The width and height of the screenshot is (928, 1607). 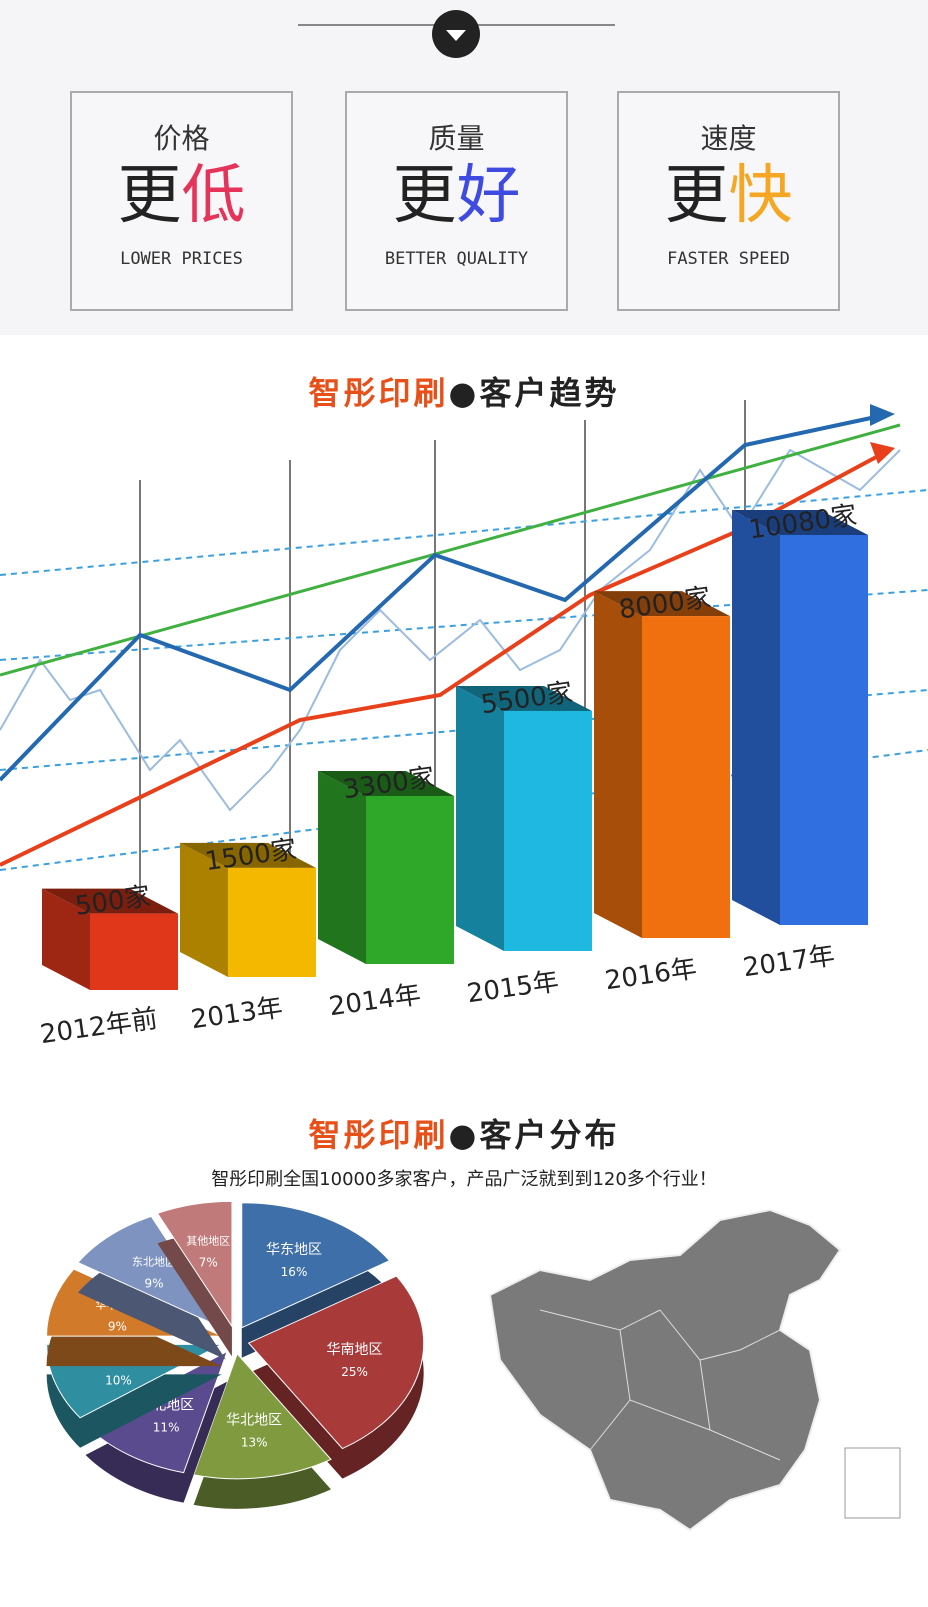 I want to click on feature-heading: 更快, so click(x=728, y=196).